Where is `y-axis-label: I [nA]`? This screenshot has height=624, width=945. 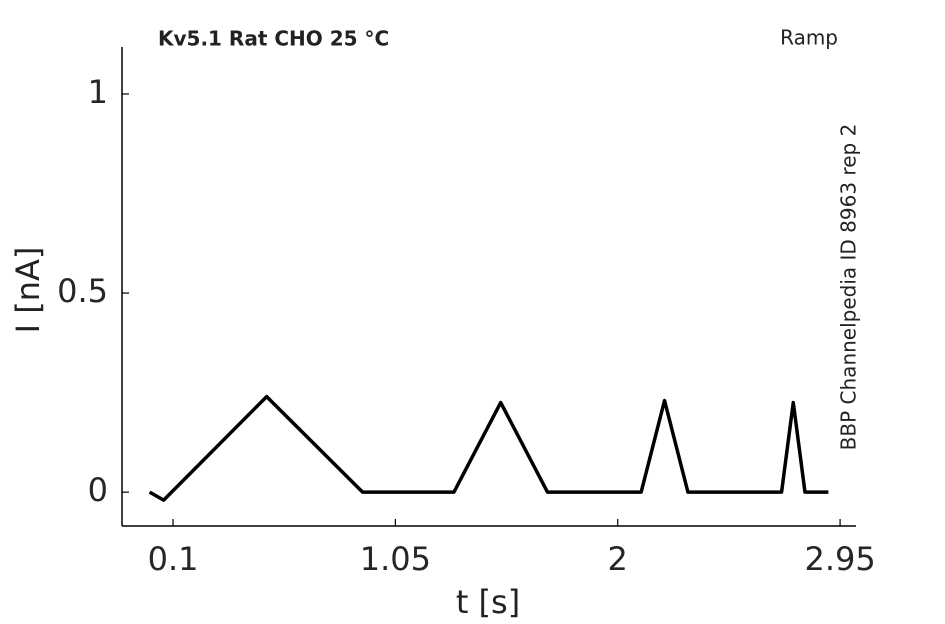 y-axis-label: I [nA] is located at coordinates (28, 290).